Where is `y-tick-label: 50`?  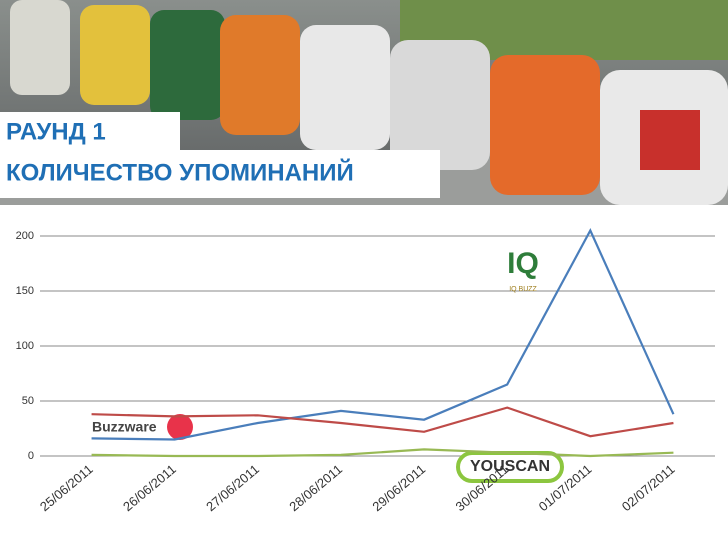
y-tick-label: 50 is located at coordinates (28, 401).